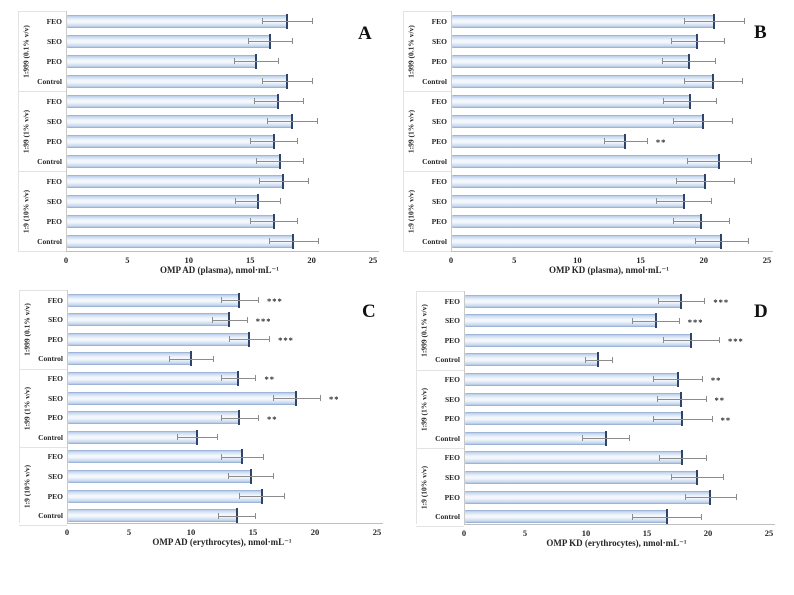 The width and height of the screenshot is (794, 595). I want to click on x-tick-label: 15, so click(640, 260).